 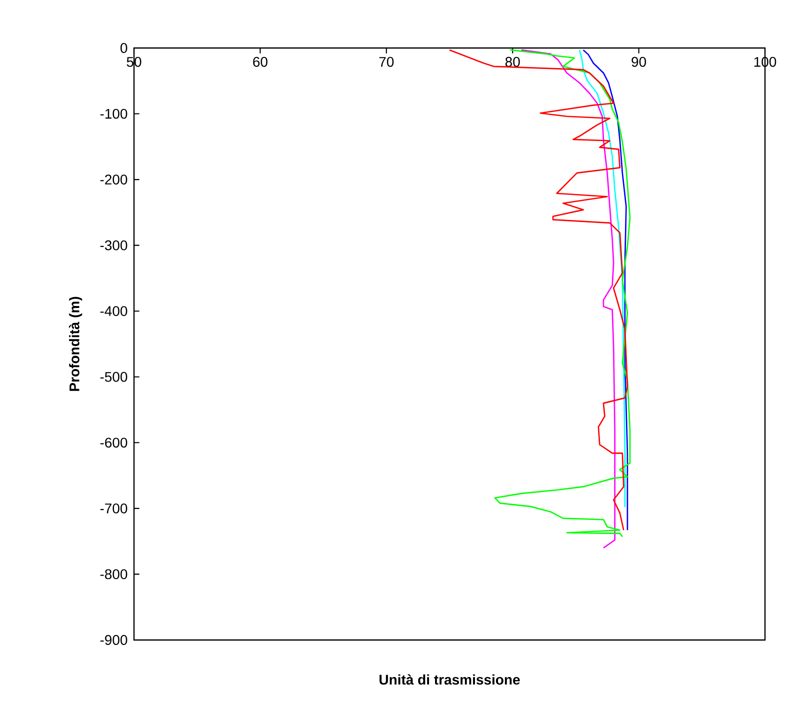 What do you see at coordinates (639, 61) in the screenshot?
I see `x-tick-label: 90` at bounding box center [639, 61].